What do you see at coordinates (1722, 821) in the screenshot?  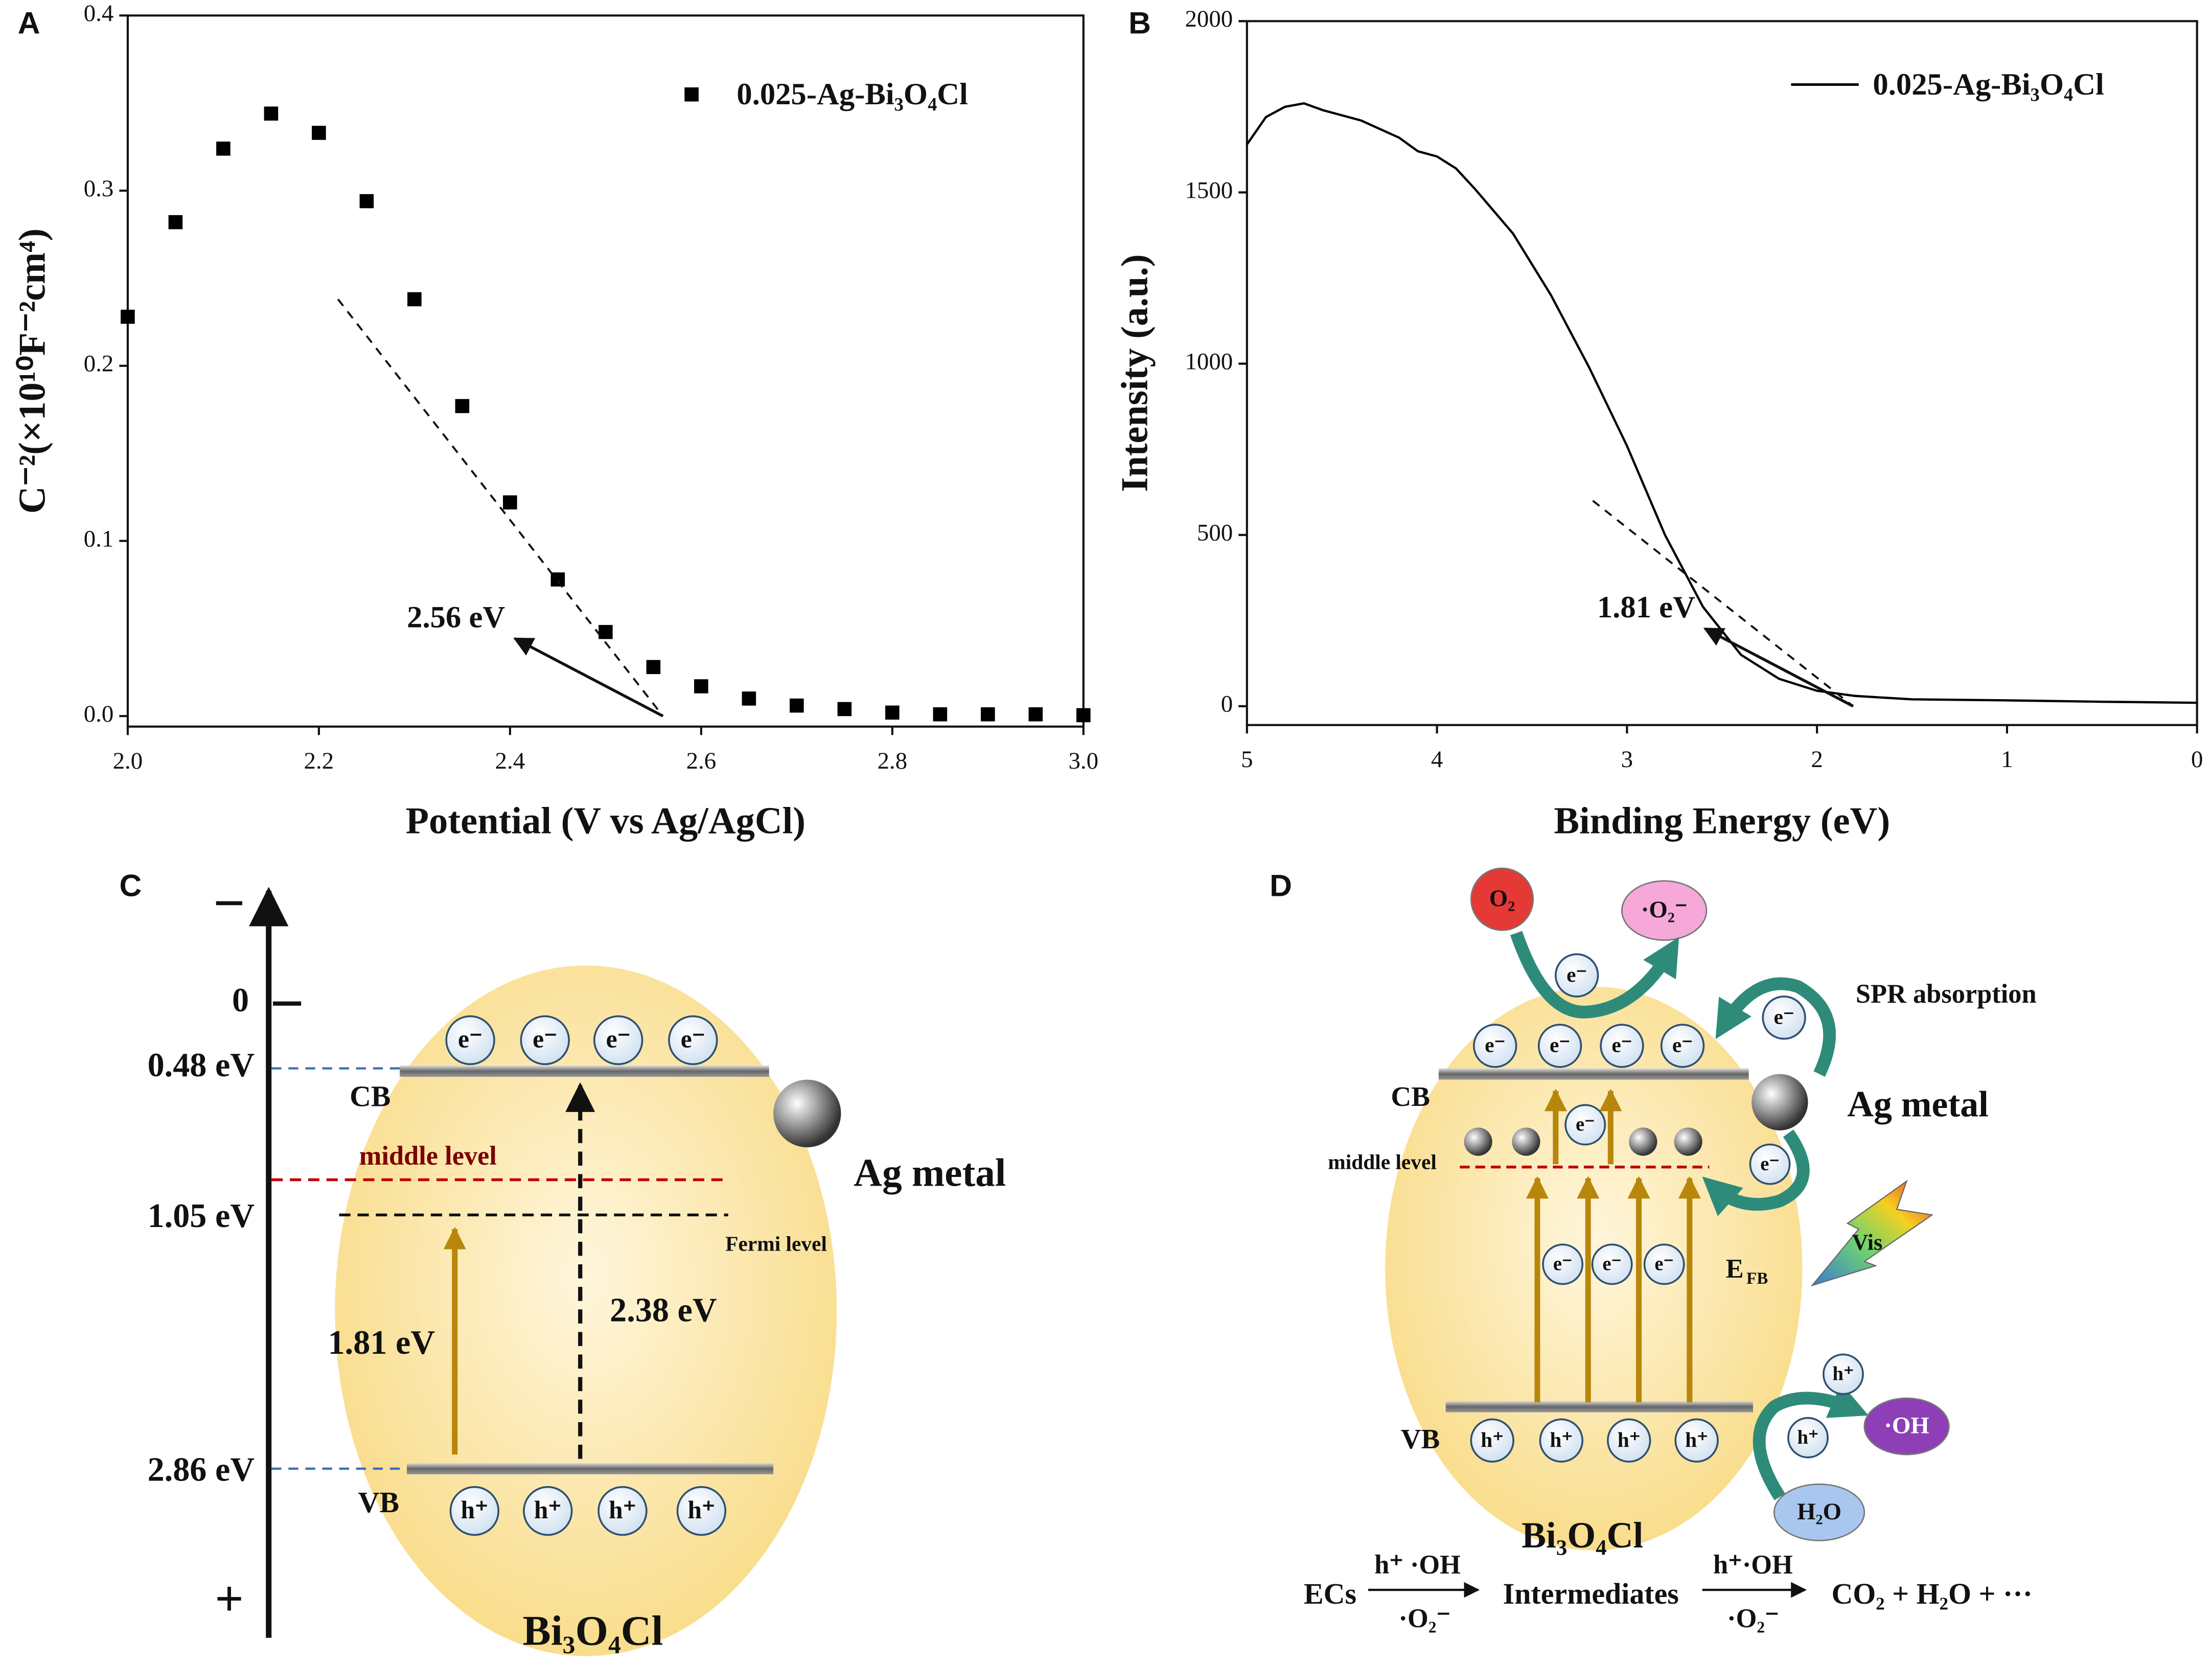 I see `x-axis-label: Binding Energy (eV)` at bounding box center [1722, 821].